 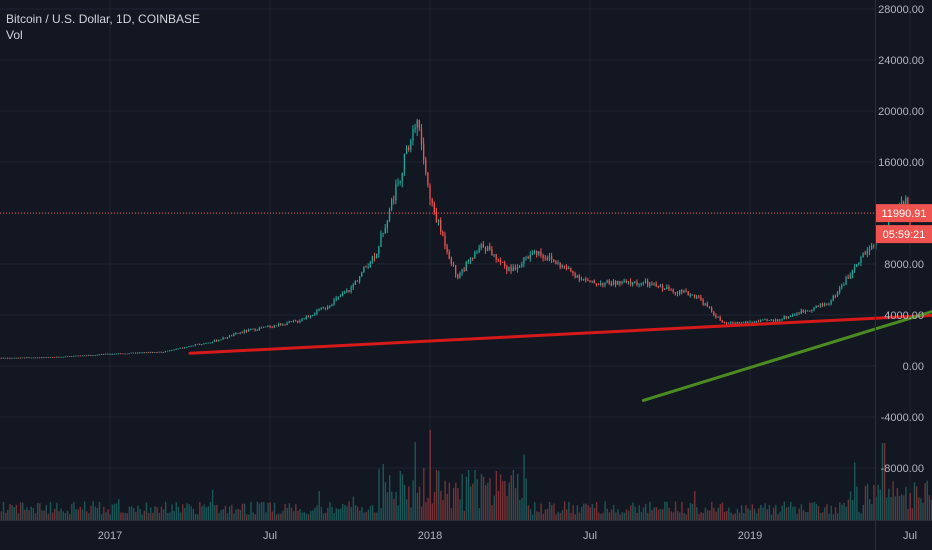 I want to click on x-tick-label: Jul, so click(x=910, y=536).